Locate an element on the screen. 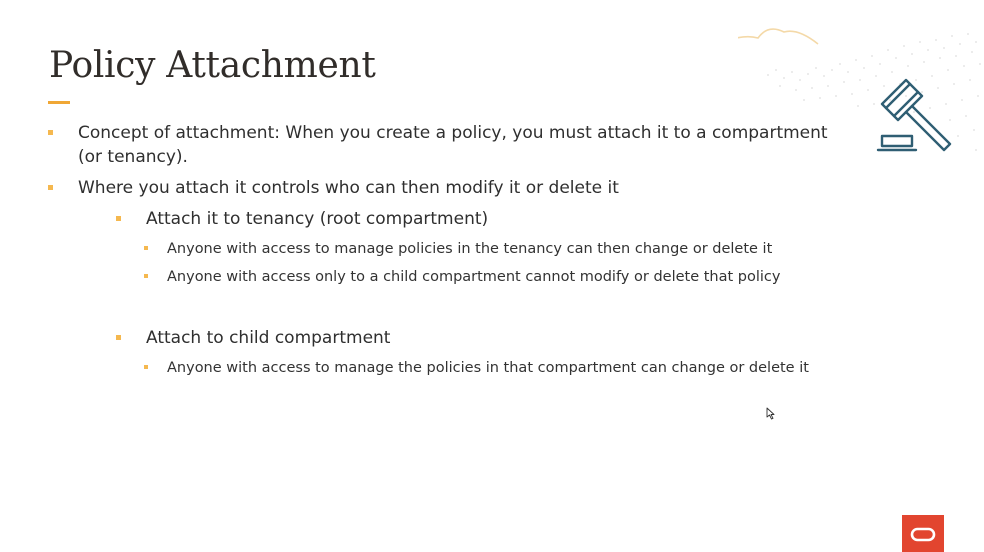  slide-title: Policy Attachment is located at coordinates (212, 65).